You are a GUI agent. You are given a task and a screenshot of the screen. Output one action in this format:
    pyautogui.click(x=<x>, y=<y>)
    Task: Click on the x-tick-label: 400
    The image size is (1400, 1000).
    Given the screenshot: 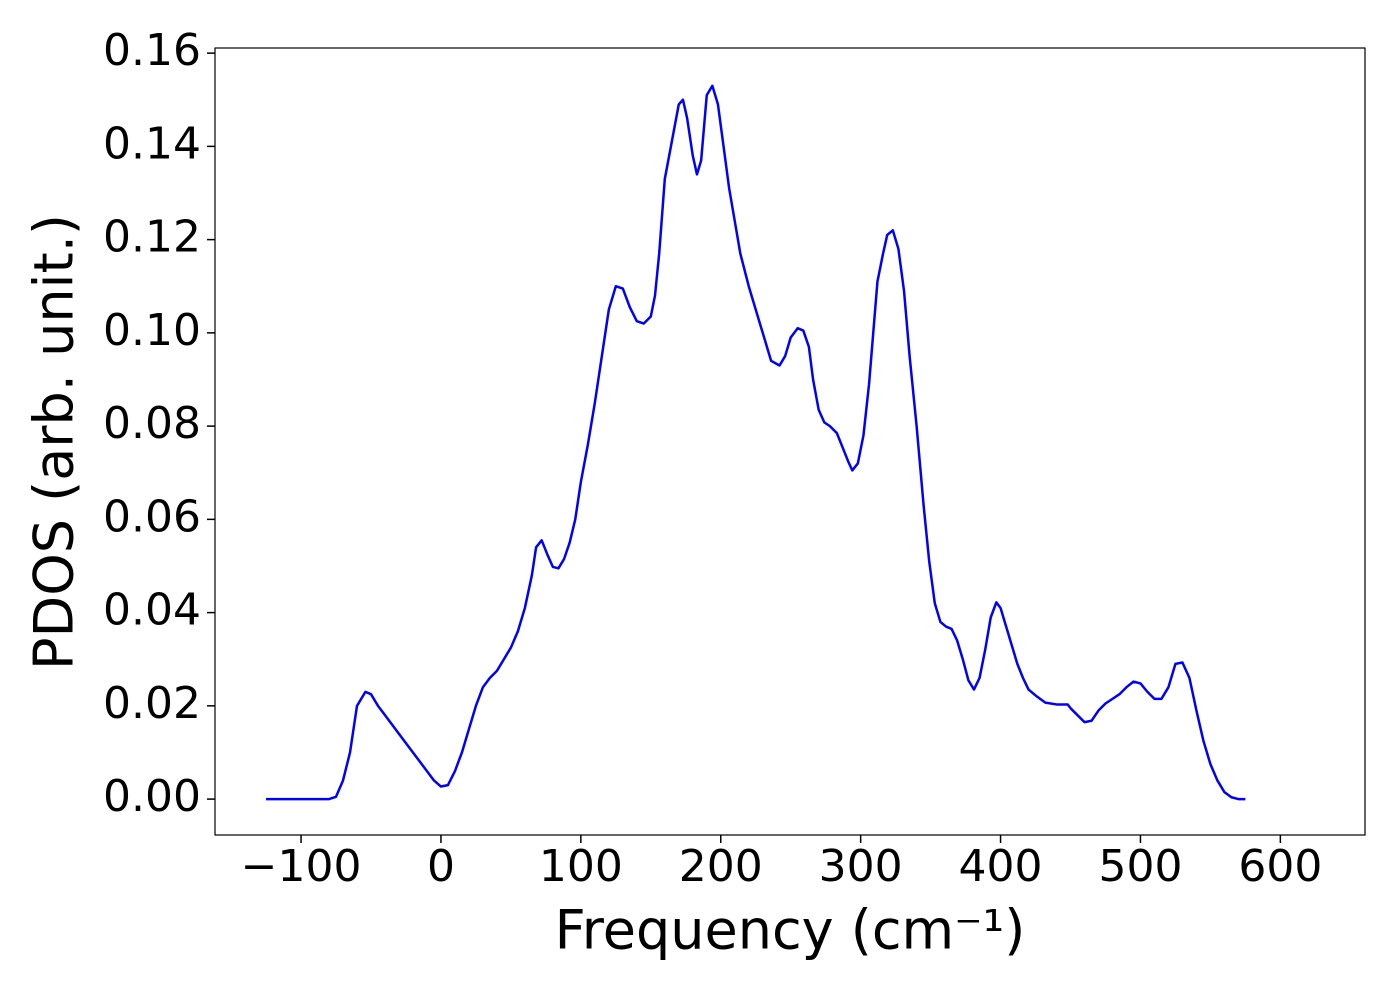 What is the action you would take?
    pyautogui.click(x=1001, y=866)
    